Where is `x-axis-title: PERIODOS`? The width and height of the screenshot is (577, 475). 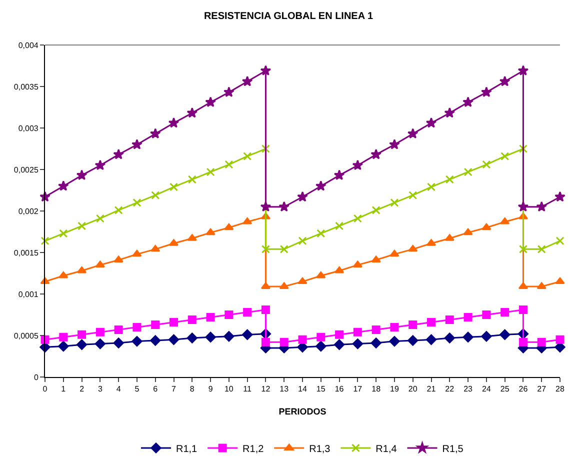 x-axis-title: PERIODOS is located at coordinates (302, 411).